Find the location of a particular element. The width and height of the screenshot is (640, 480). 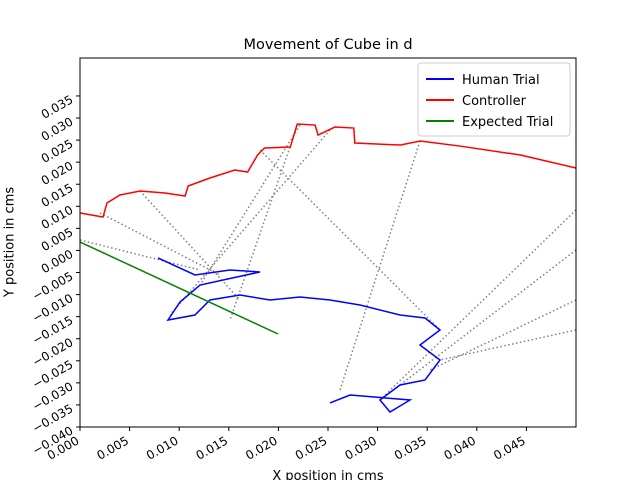

y-axis-label: Y position in cms is located at coordinates (10, 242).